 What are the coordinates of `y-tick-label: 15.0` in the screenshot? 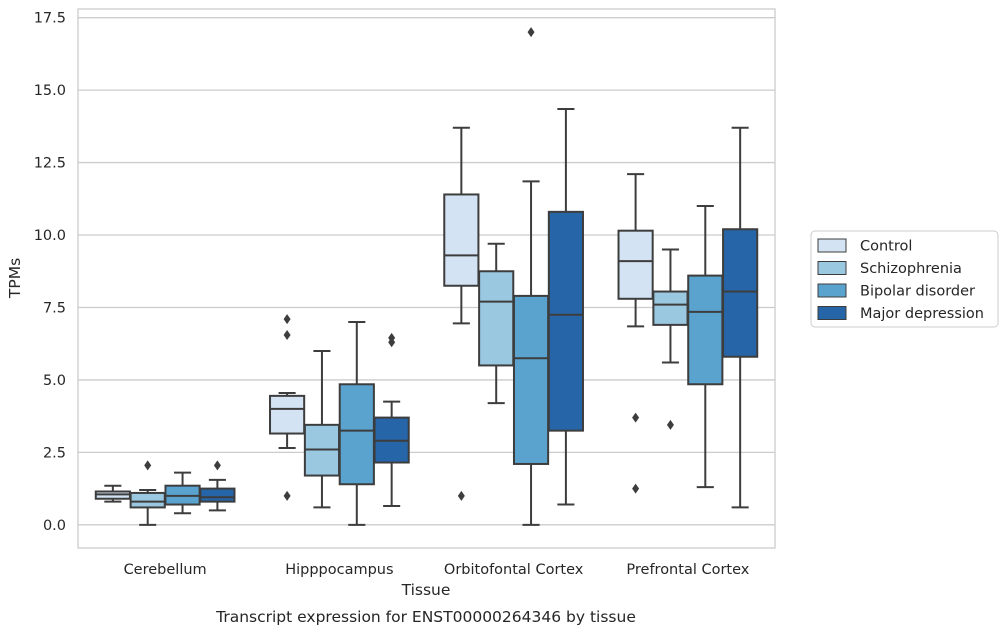 It's located at (50, 91).